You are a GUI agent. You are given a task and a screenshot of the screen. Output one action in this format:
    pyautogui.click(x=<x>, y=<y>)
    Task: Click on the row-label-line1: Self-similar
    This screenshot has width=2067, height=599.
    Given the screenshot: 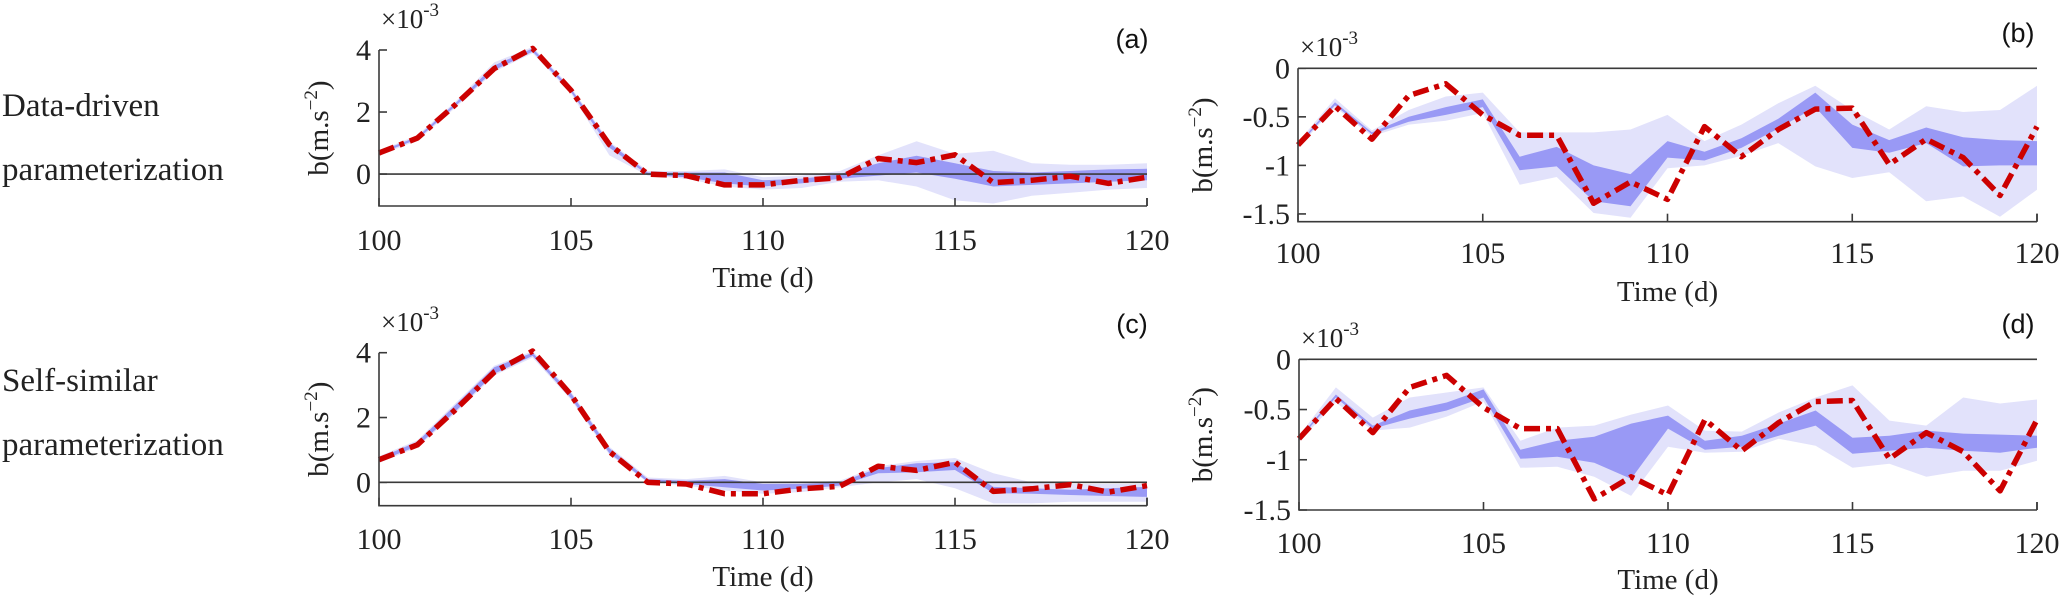 What is the action you would take?
    pyautogui.click(x=80, y=381)
    